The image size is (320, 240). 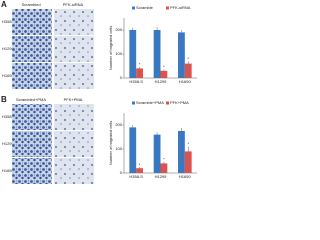 What do you see at coordinates (4, 4) in the screenshot?
I see `panel-letter: A` at bounding box center [4, 4].